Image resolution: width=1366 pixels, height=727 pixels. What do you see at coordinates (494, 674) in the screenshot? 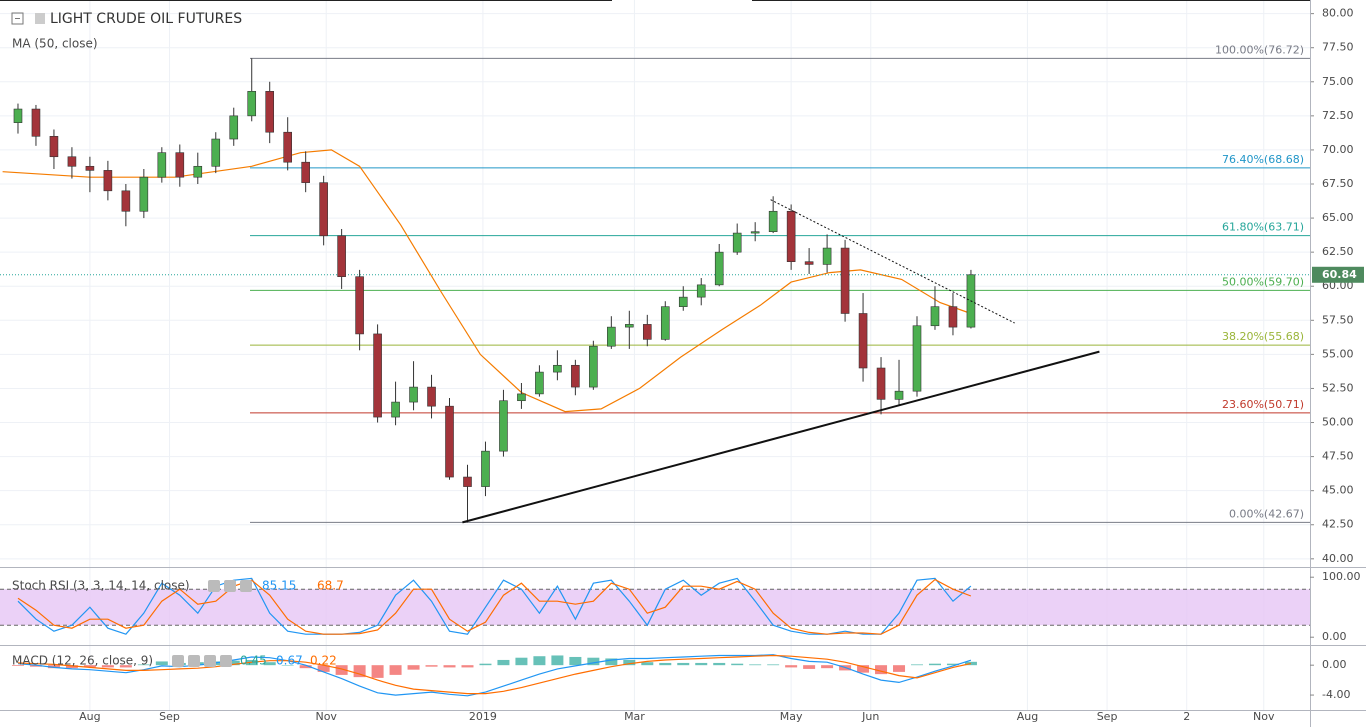
I see `macd-line` at bounding box center [494, 674].